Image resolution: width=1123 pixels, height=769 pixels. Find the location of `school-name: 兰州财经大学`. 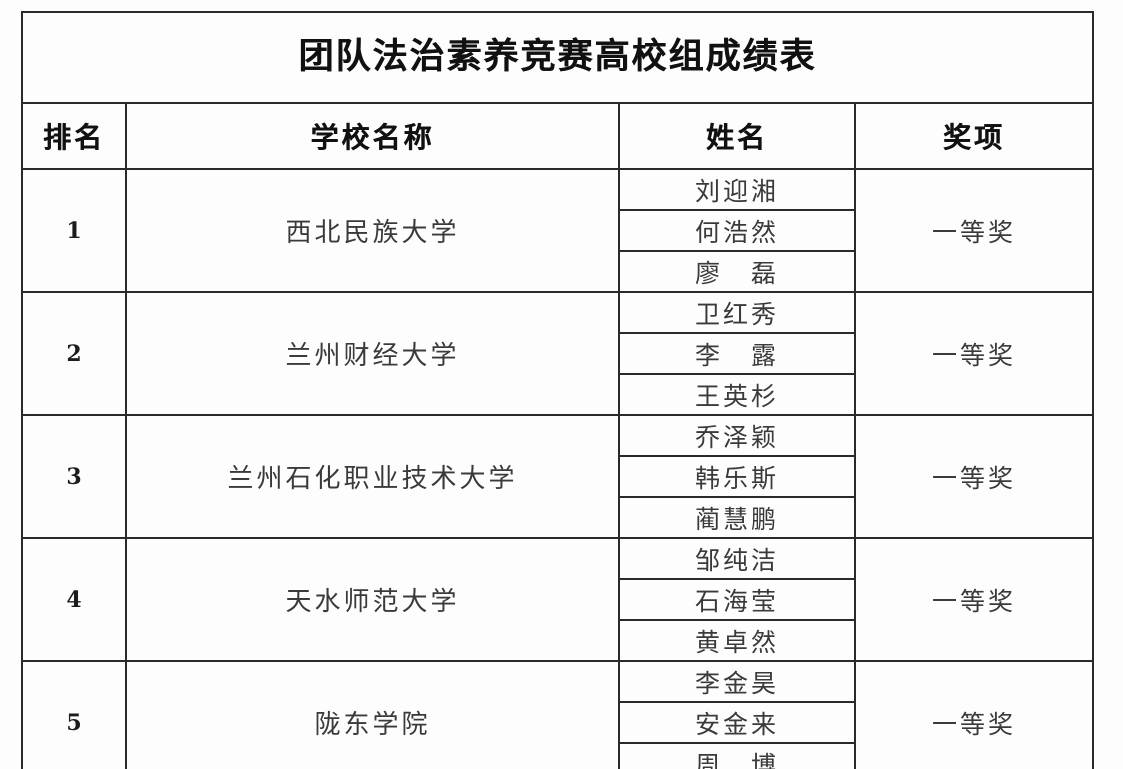

school-name: 兰州财经大学 is located at coordinates (372, 356).